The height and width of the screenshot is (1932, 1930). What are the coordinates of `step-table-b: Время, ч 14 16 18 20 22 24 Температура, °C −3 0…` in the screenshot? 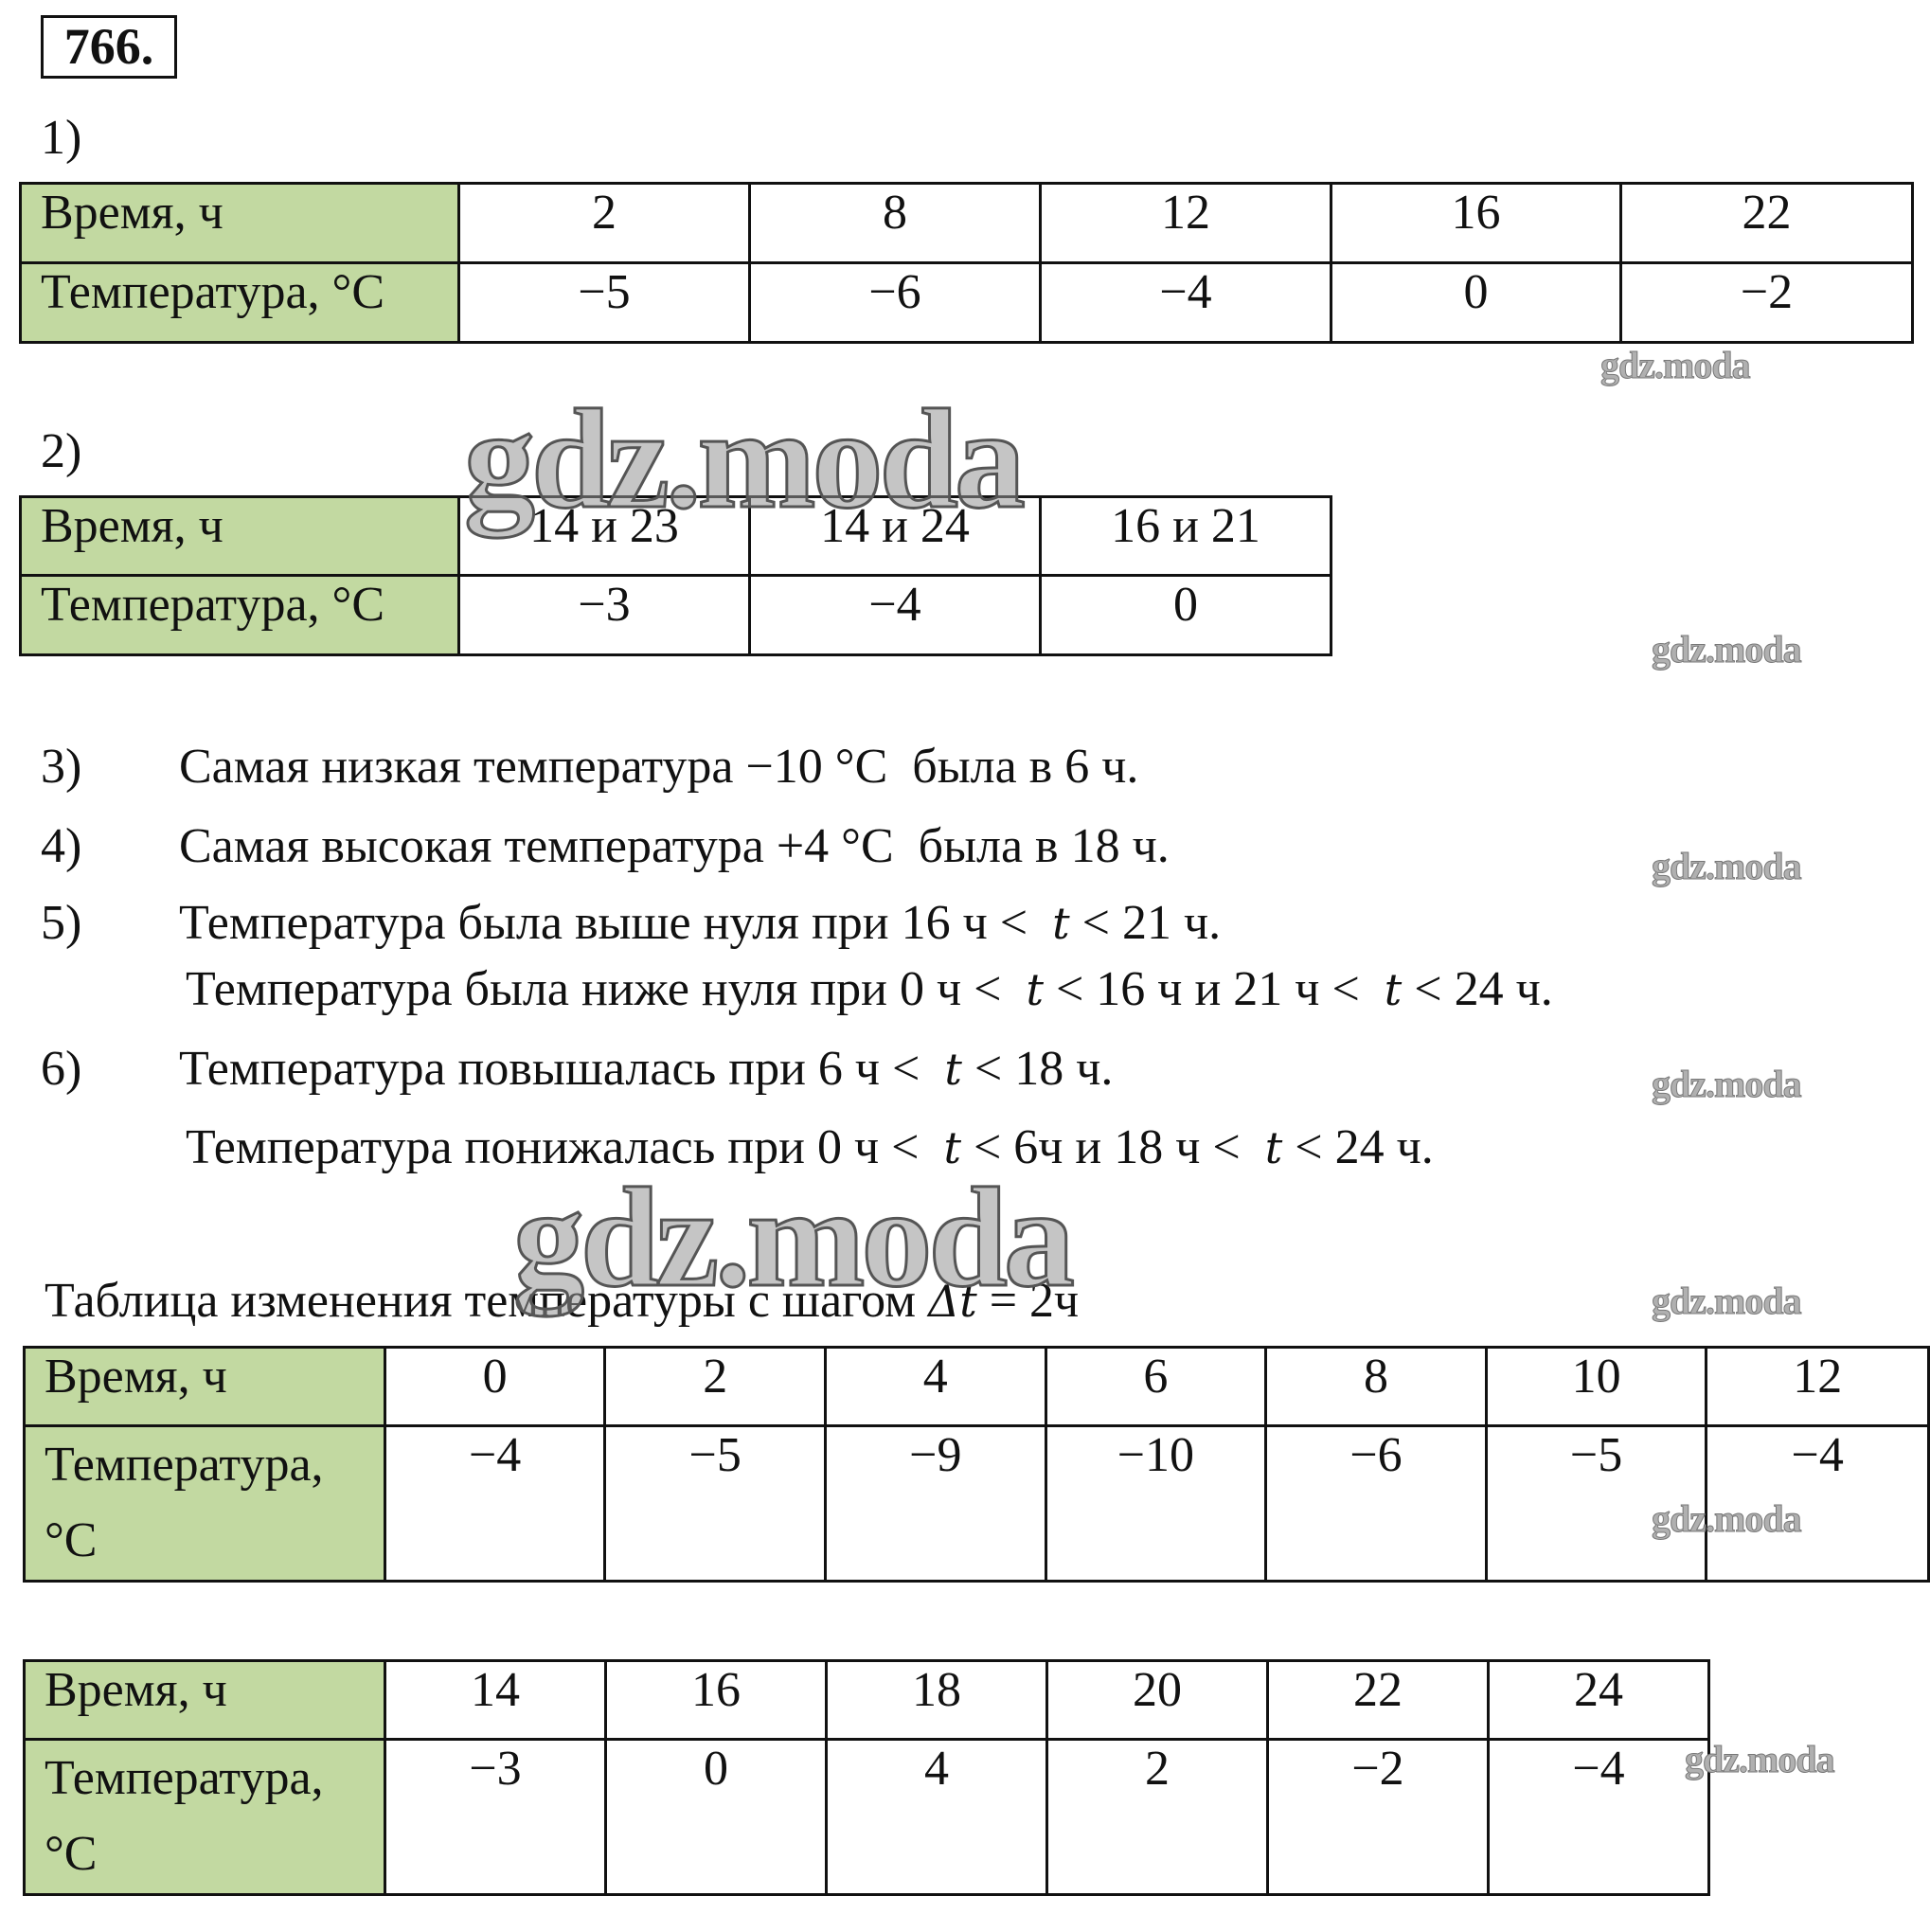 It's located at (866, 1777).